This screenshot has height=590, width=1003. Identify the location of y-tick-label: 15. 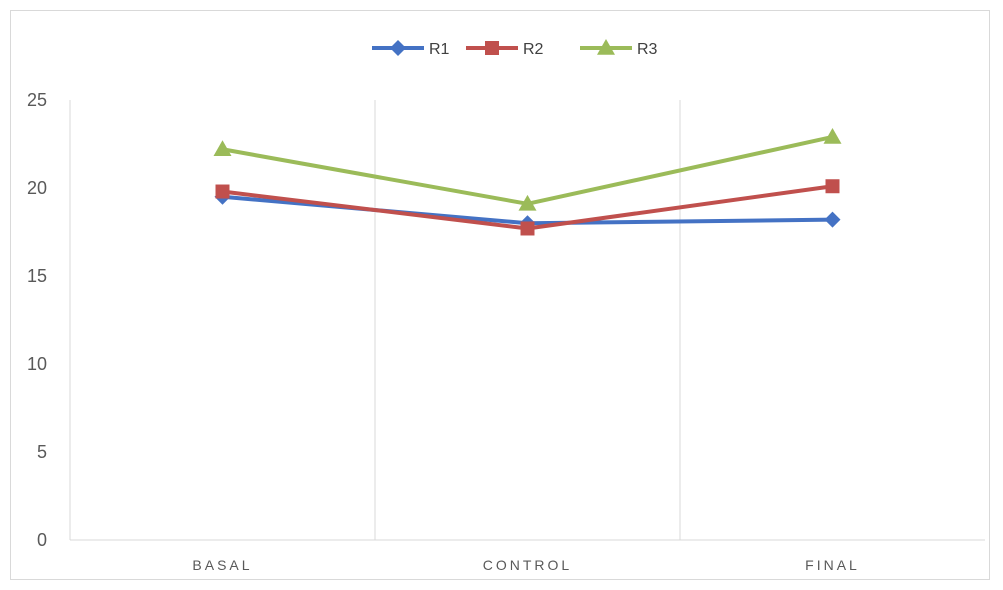
(37, 276).